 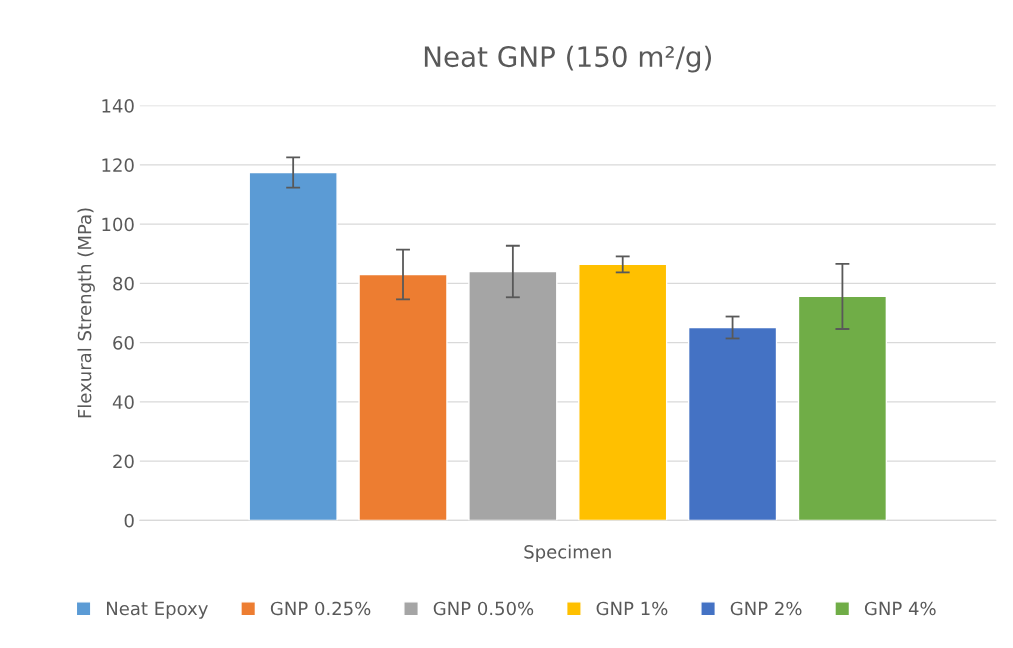 What do you see at coordinates (766, 608) in the screenshot?
I see `legend-label: GNP 2%` at bounding box center [766, 608].